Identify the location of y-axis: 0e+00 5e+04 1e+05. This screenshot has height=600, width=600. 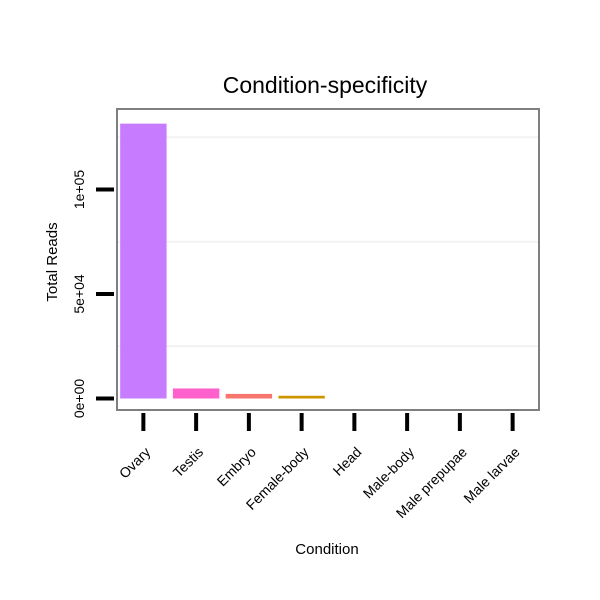
(92, 294).